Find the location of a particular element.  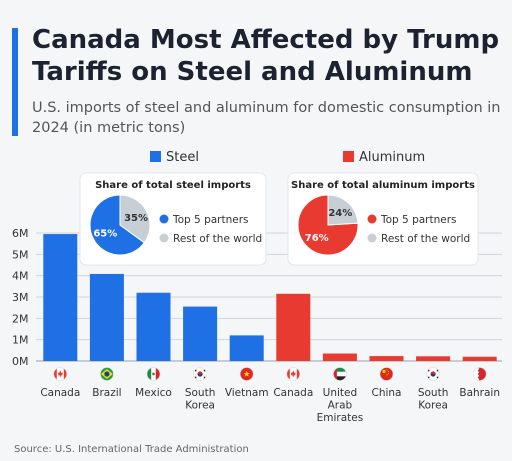

category-label: China is located at coordinates (387, 393).